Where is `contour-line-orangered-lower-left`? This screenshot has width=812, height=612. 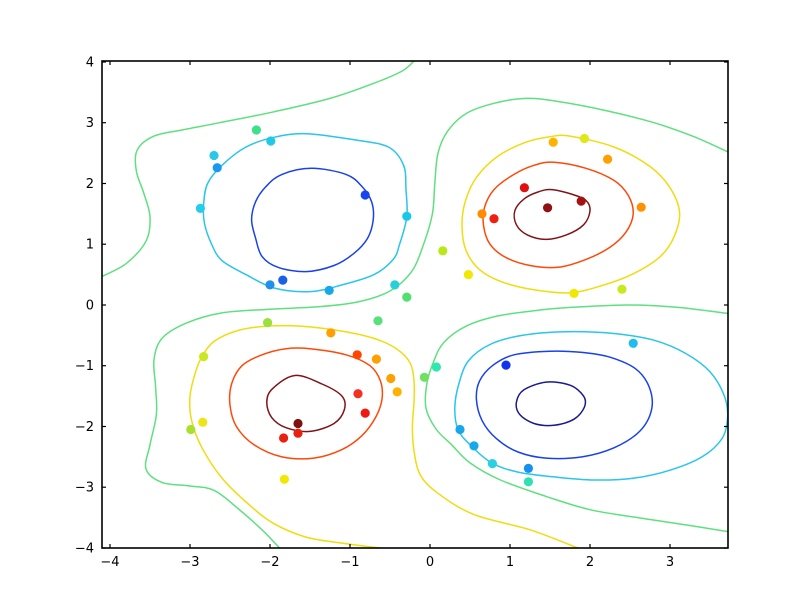 contour-line-orangered-lower-left is located at coordinates (306, 403).